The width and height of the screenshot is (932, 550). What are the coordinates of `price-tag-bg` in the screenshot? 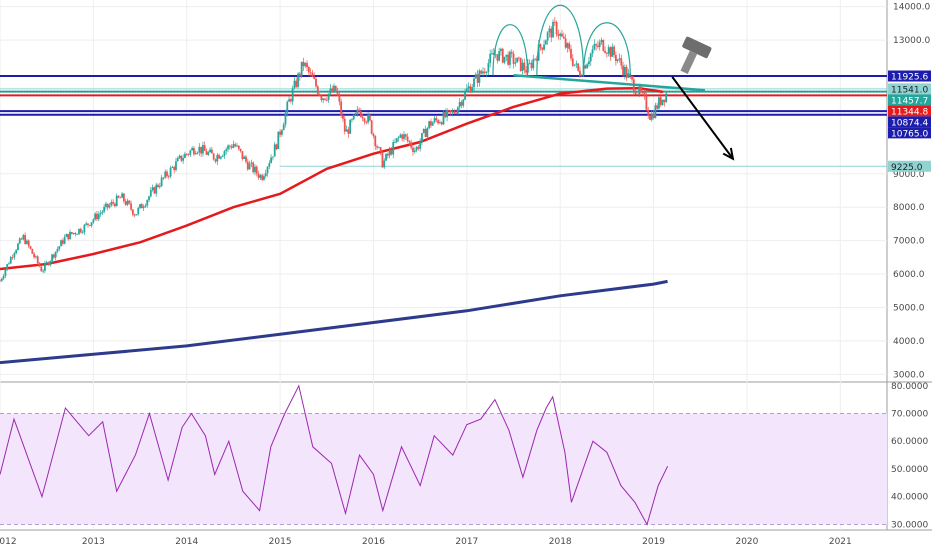 It's located at (909, 76).